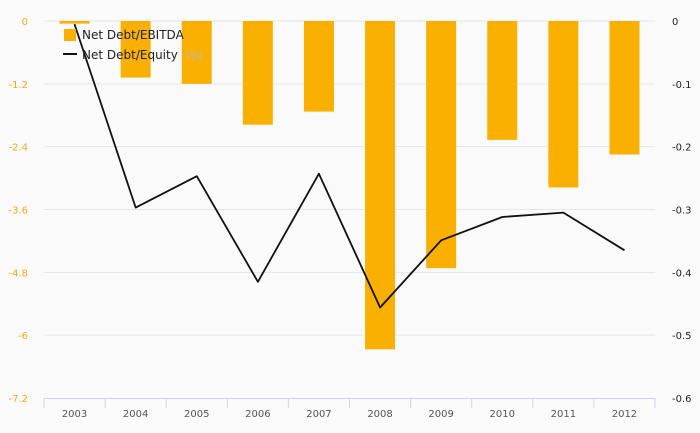 The image size is (700, 433). Describe the element at coordinates (380, 185) in the screenshot. I see `bar-2008` at that location.